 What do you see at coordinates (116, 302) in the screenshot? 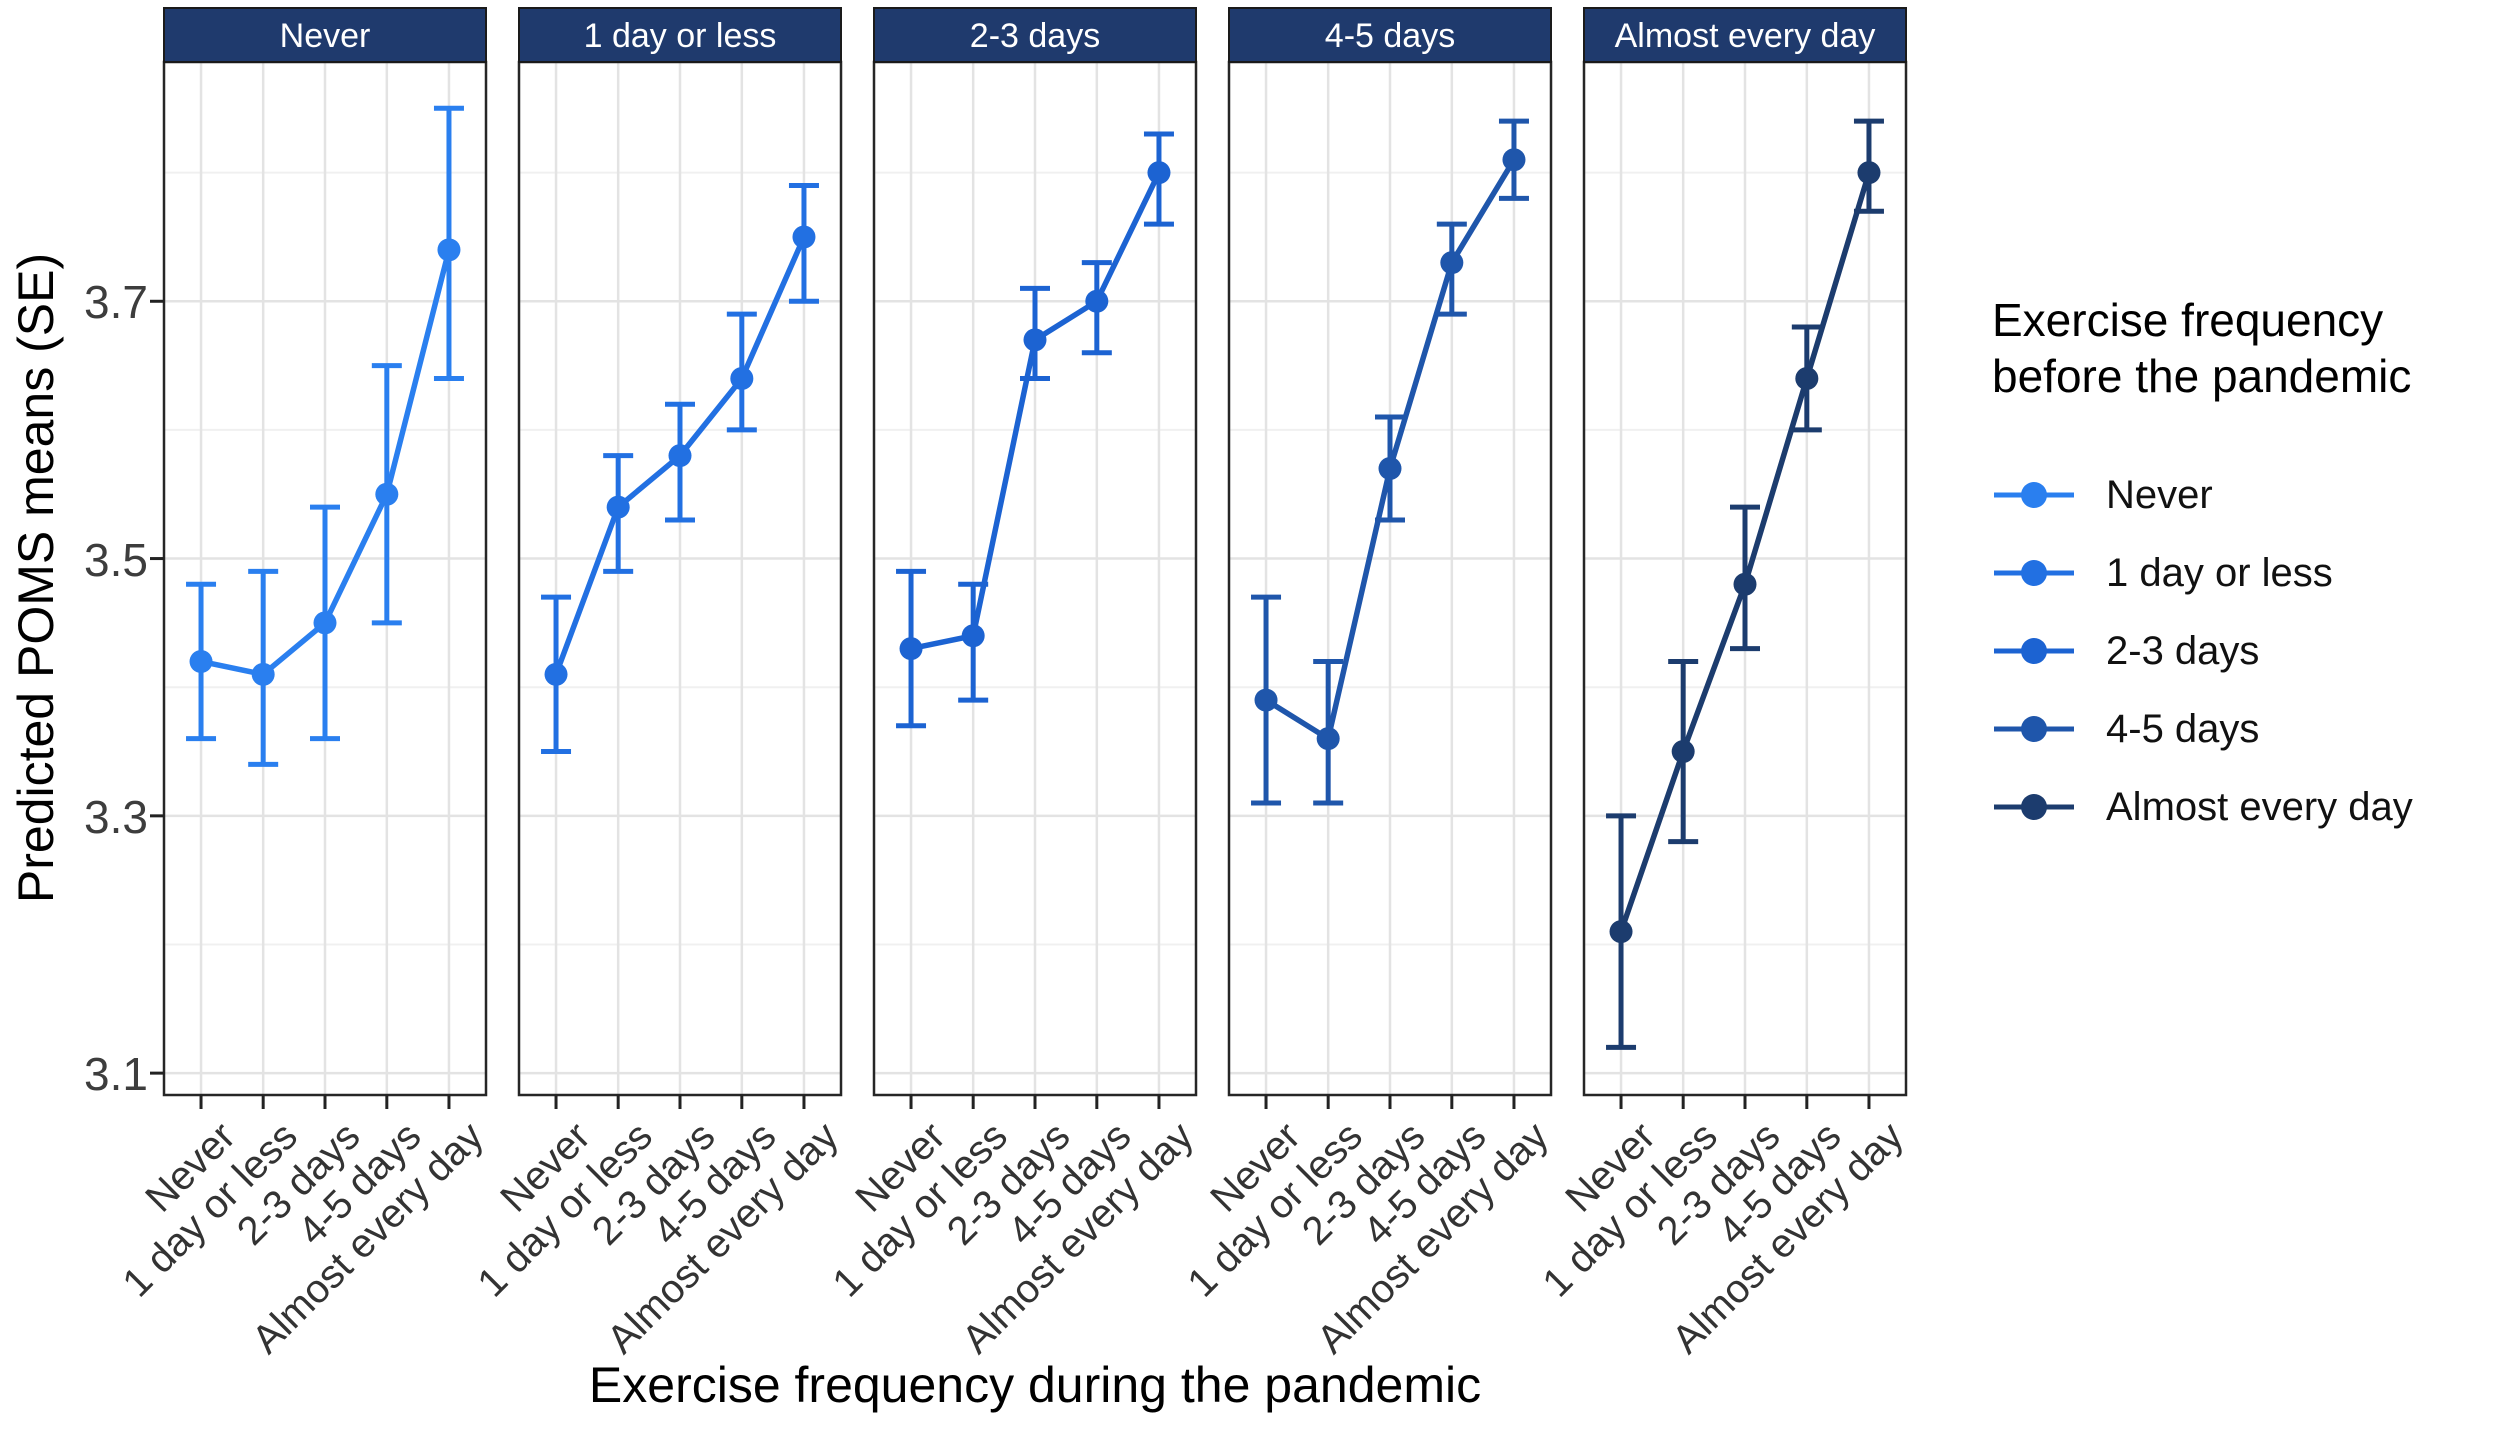
I see `y-tick-label: 3.7` at bounding box center [116, 302].